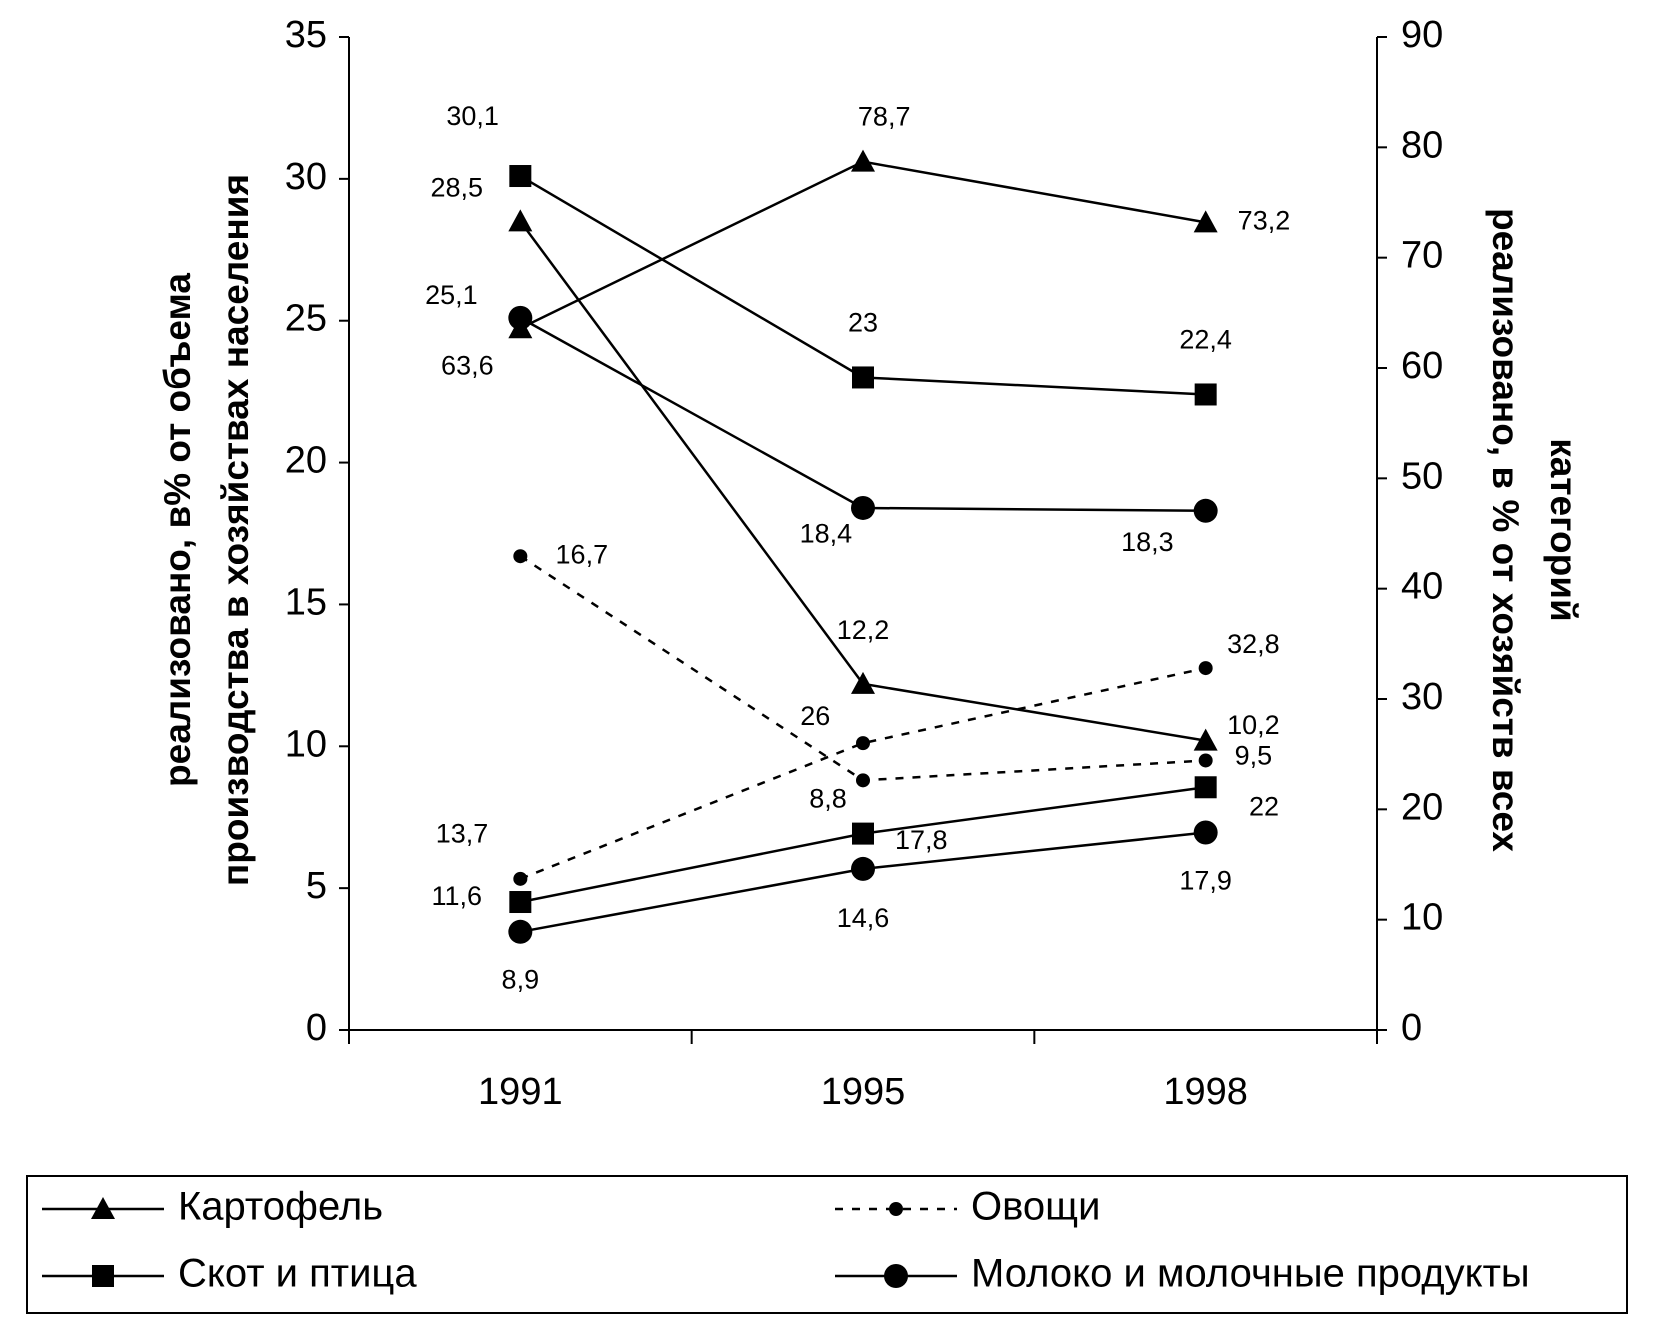 This screenshot has height=1344, width=1659. I want to click on data-label: 13,7, so click(462, 834).